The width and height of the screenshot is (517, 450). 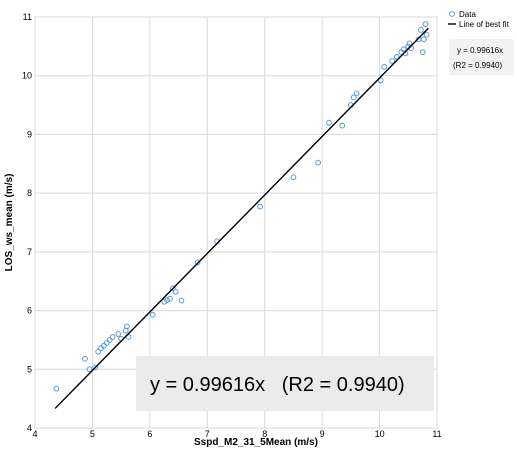 What do you see at coordinates (236, 434) in the screenshot?
I see `x-axis-ticks: 4 5 6 7 8 9 10 11` at bounding box center [236, 434].